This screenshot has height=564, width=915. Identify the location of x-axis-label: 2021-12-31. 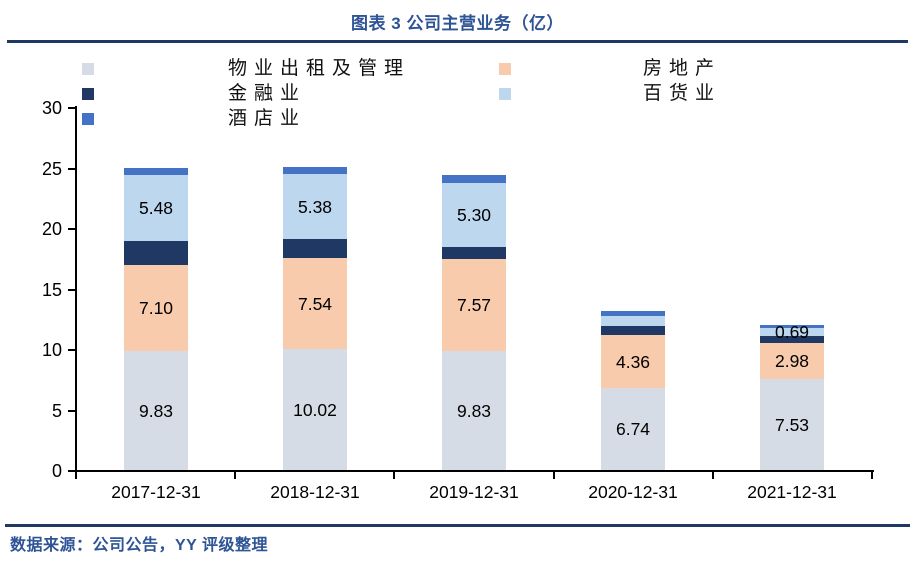
(792, 492).